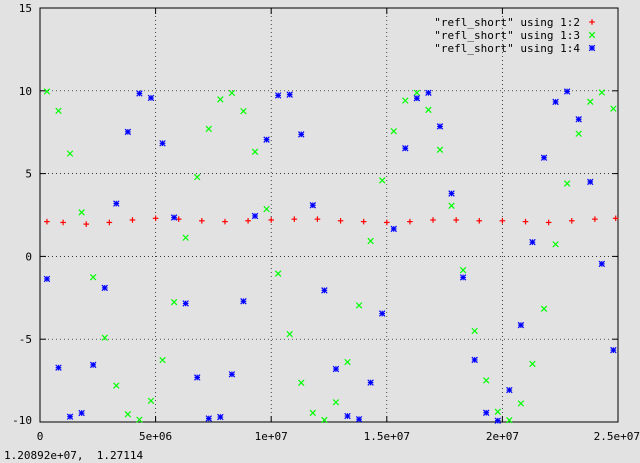  I want to click on x-tick-label: 2.5e+07, so click(617, 436).